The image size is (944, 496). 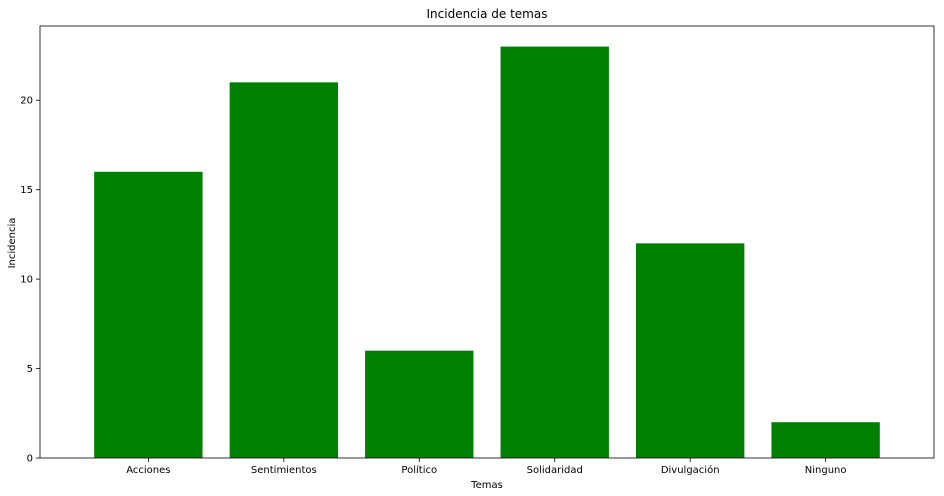 I want to click on y-tick-label: 20, so click(x=26, y=101).